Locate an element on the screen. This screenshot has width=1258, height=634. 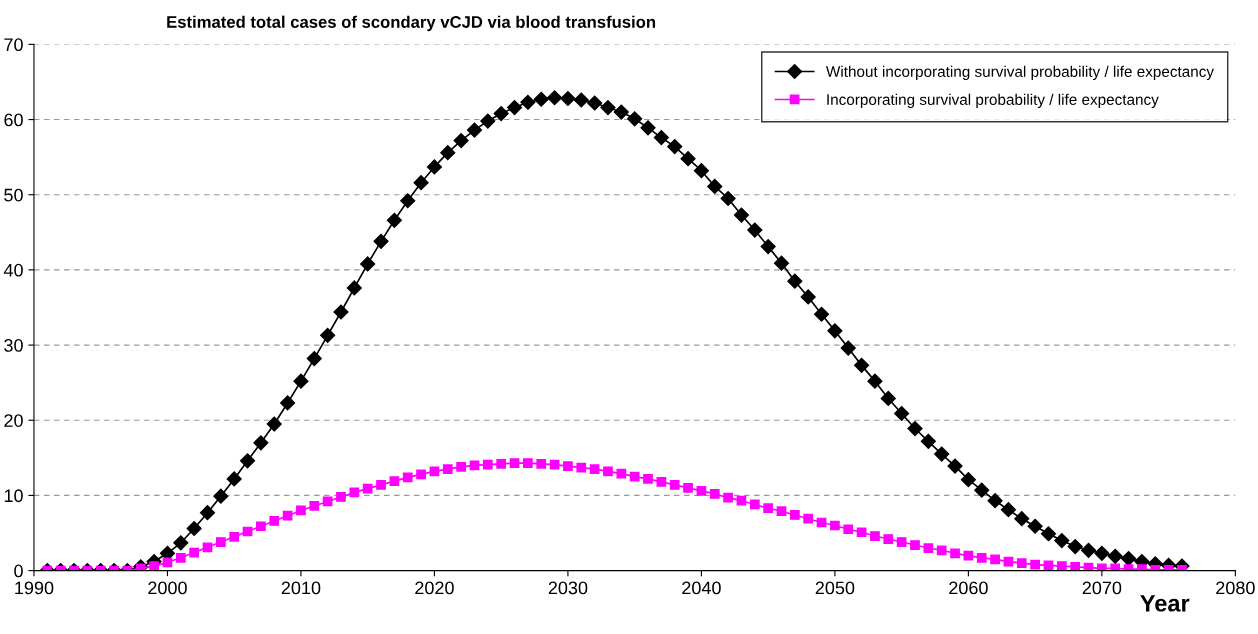
chart-title: Estimated total cases of scondary vCJD via blood transfusion is located at coordinates (411, 23).